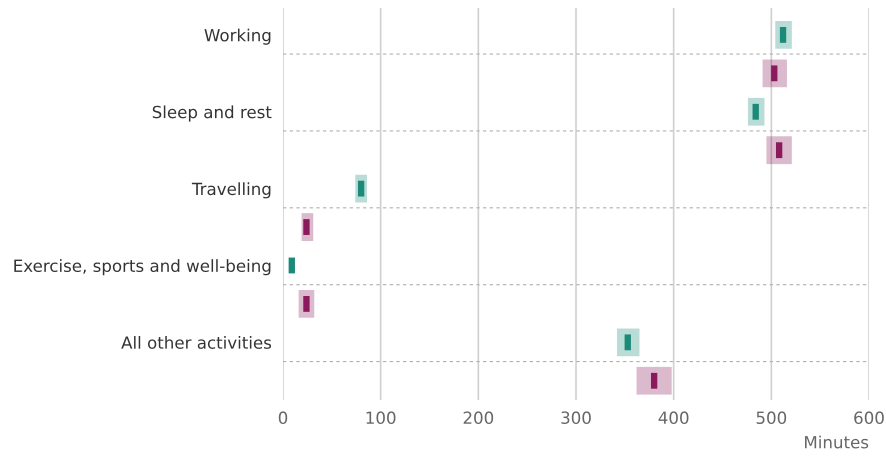 Image resolution: width=886 pixels, height=460 pixels. Describe the element at coordinates (673, 417) in the screenshot. I see `x-tick-label: 400` at that location.